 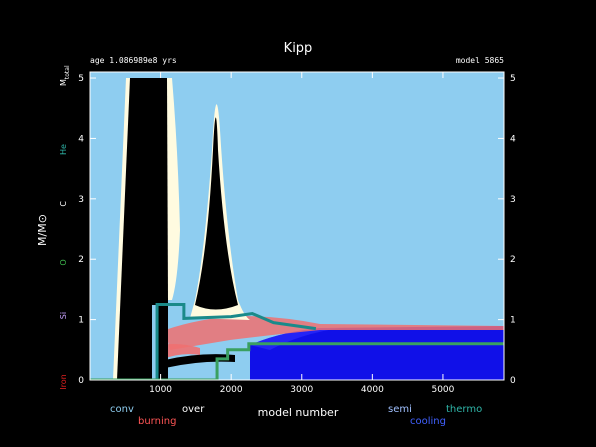 I want to click on y-axis-label: M/M⊙, so click(x=42, y=230).